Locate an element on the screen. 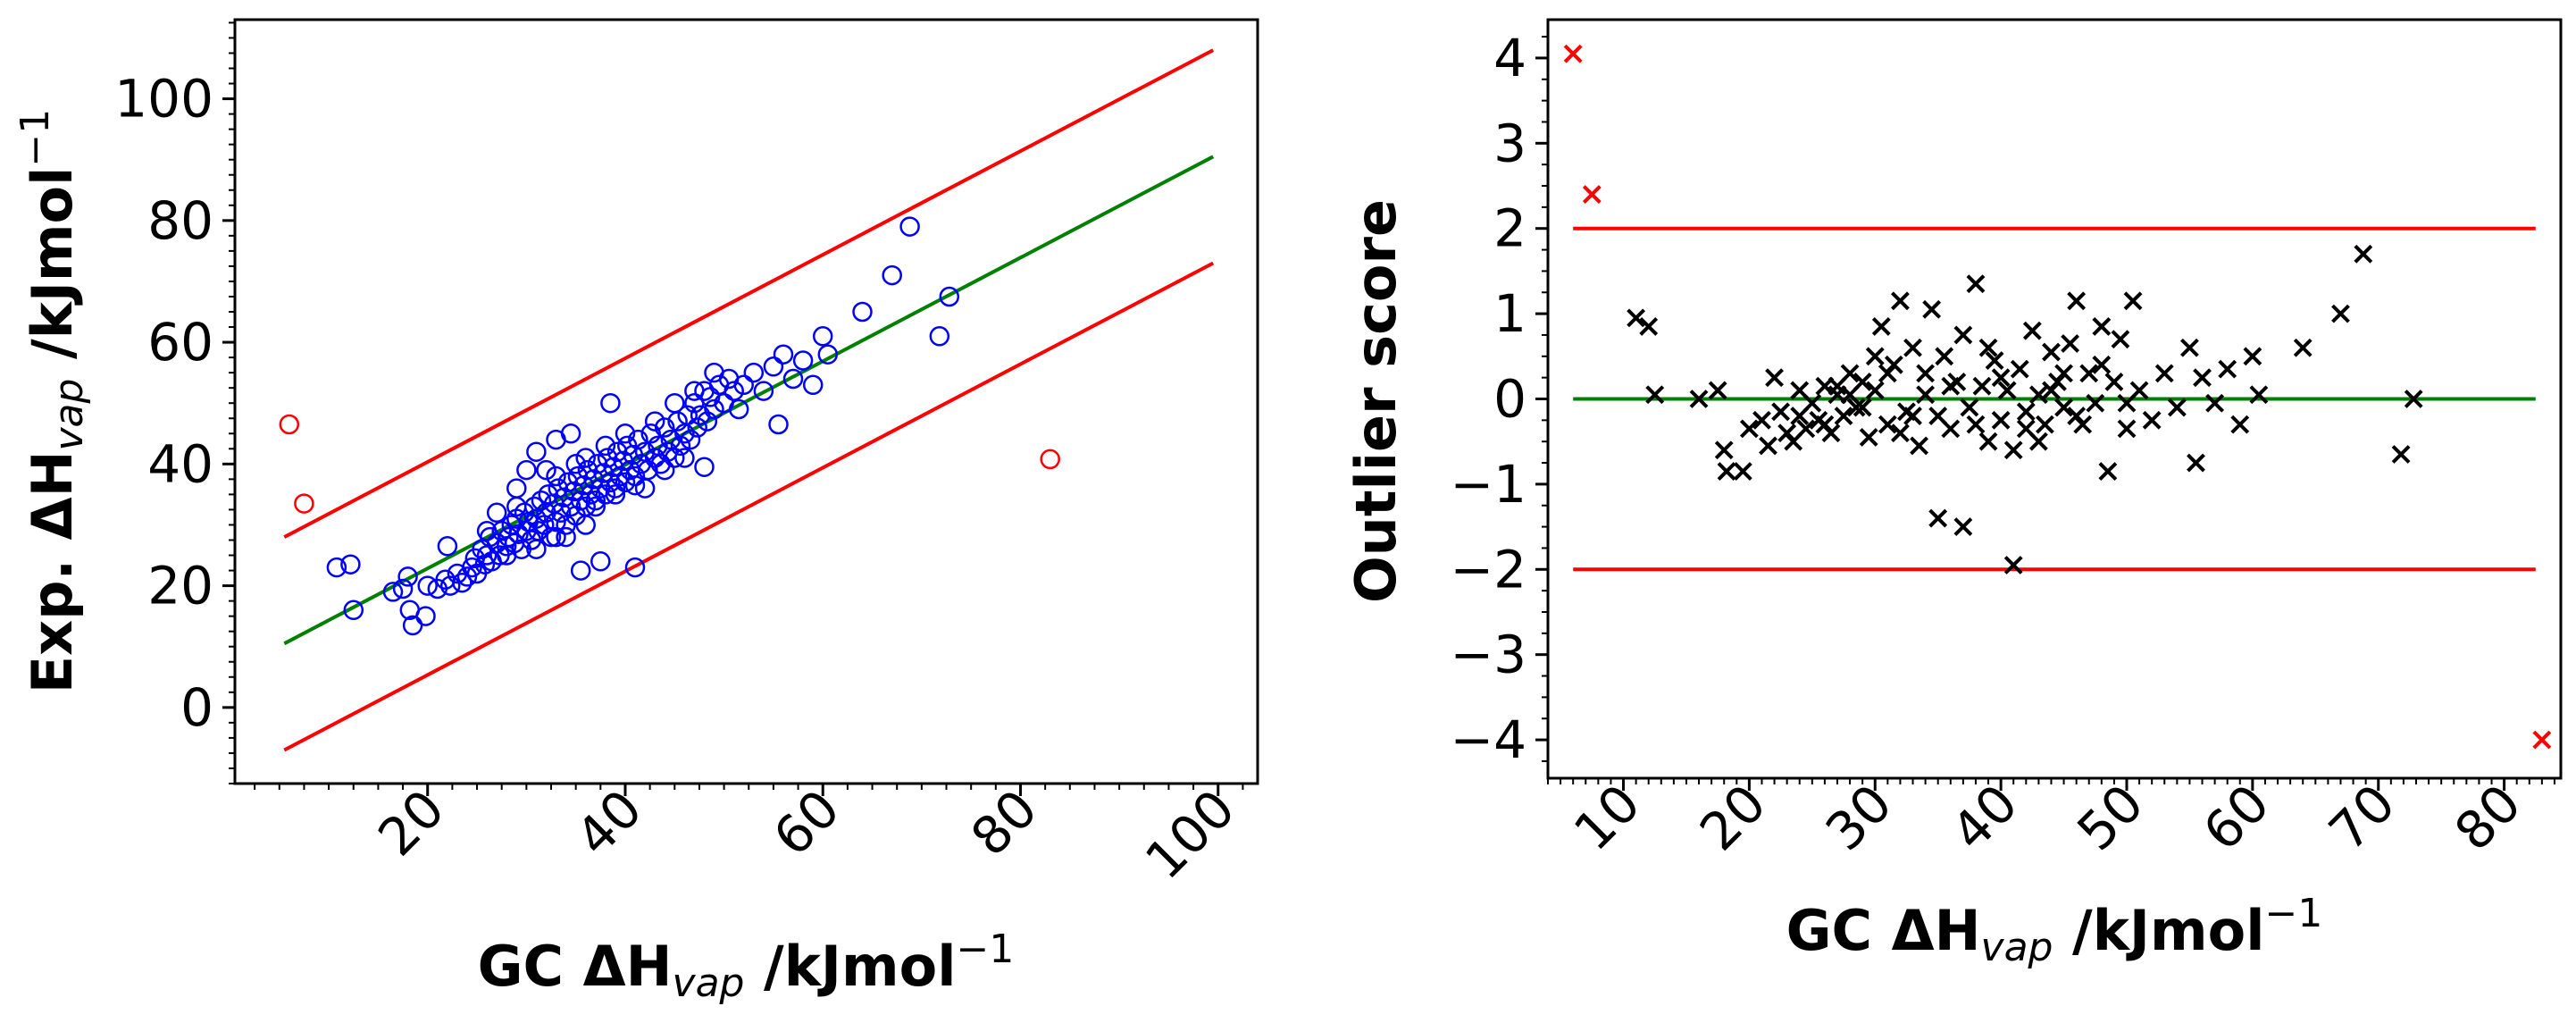 The height and width of the screenshot is (1023, 2576). right-point-49-stroke-b is located at coordinates (2013, 450).